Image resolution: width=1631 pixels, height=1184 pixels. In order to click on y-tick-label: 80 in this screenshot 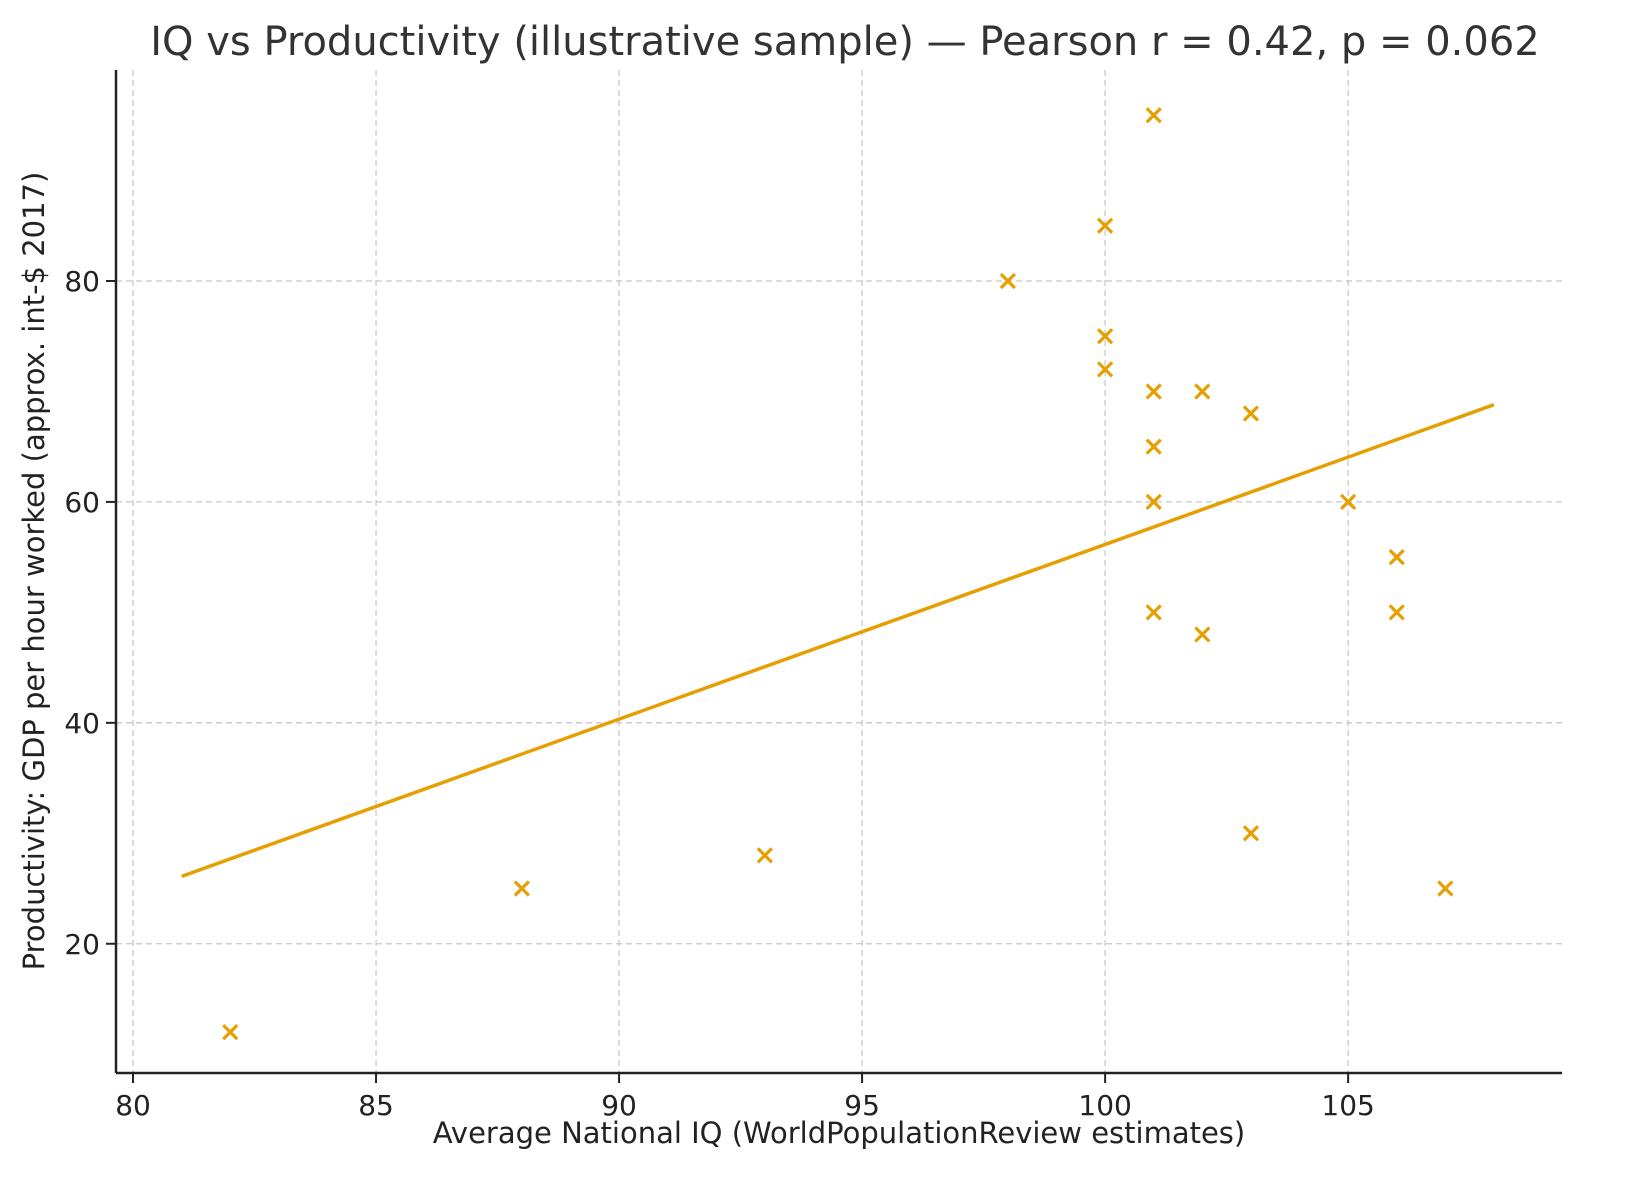, I will do `click(82, 281)`.